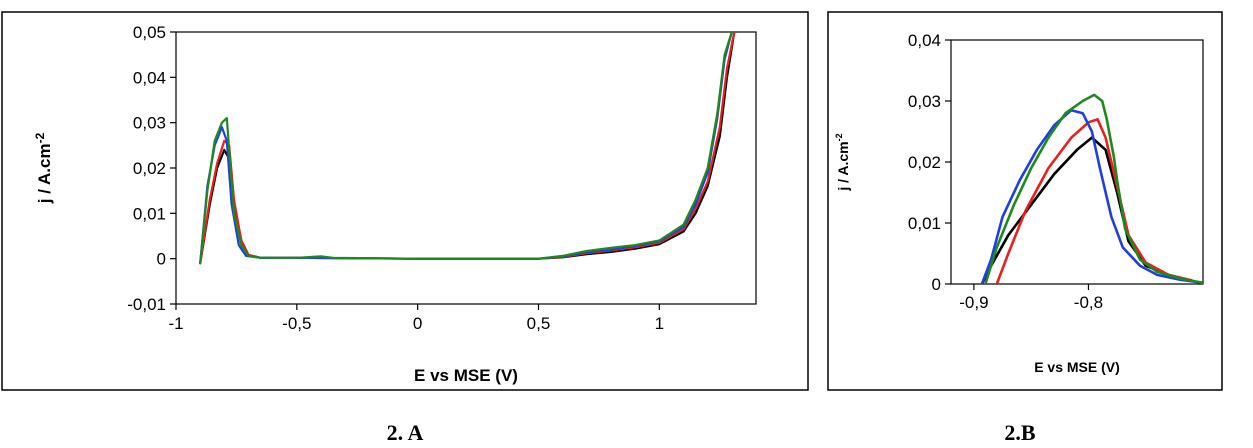  I want to click on x-tick-label: -0,9, so click(973, 302).